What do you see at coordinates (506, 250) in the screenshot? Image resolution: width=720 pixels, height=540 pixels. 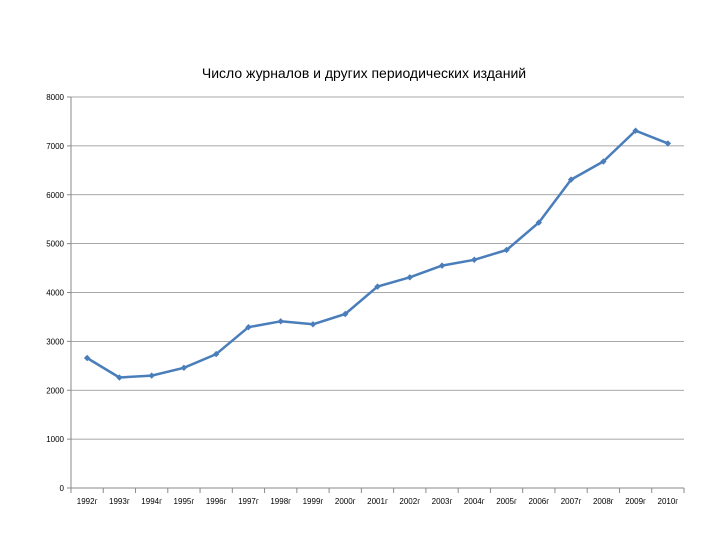 I see `data-point-2005г` at bounding box center [506, 250].